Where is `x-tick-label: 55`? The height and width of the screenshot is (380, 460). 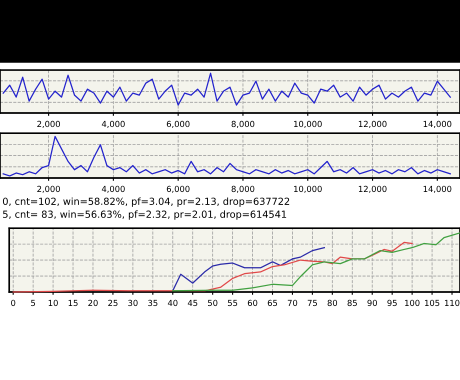 x-tick-label: 55 is located at coordinates (233, 303).